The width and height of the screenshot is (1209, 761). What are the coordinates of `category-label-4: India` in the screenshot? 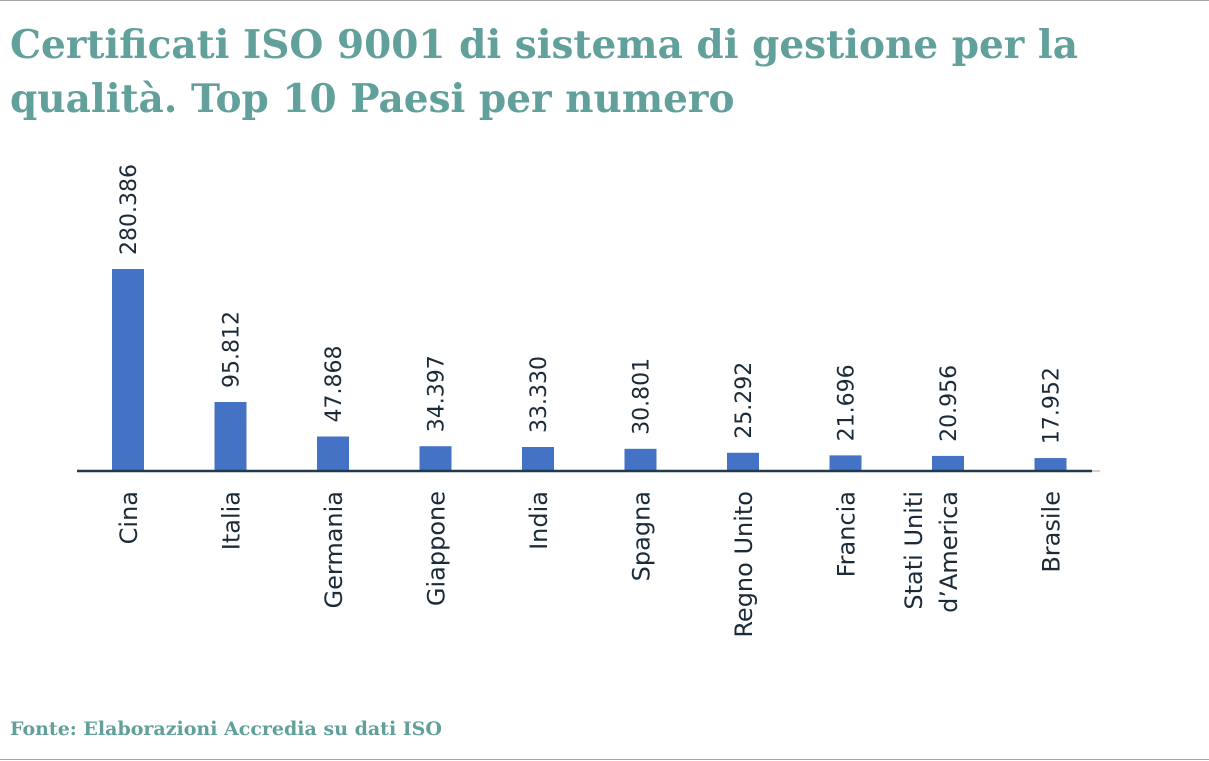 It's located at (539, 520).